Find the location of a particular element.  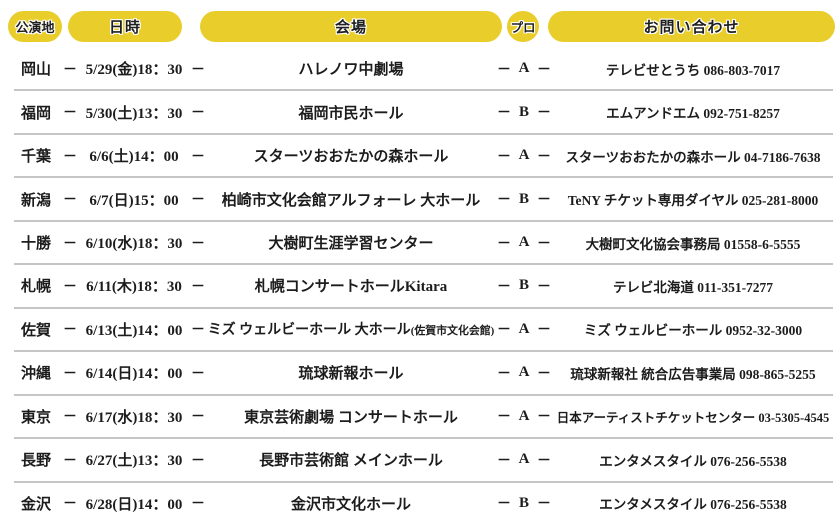

column-header-location: 公演地 is located at coordinates (35, 26).